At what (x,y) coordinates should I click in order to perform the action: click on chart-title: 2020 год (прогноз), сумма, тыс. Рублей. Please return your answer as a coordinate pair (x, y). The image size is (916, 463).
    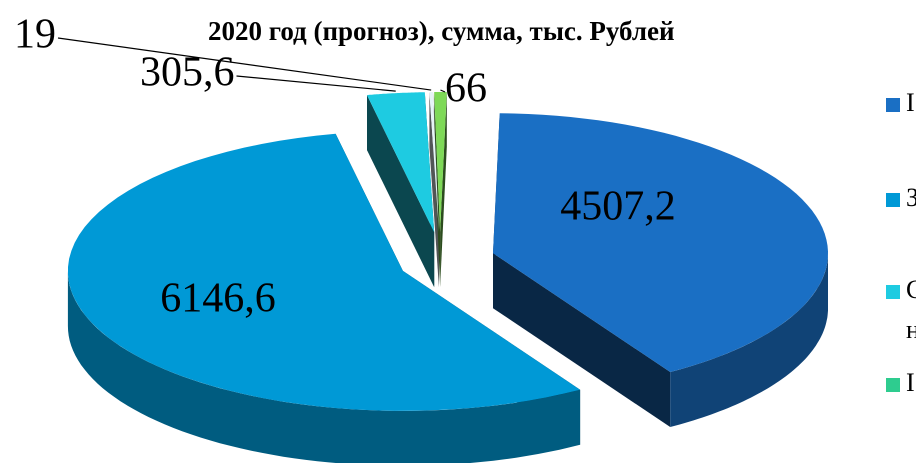
    Looking at the image, I should click on (441, 31).